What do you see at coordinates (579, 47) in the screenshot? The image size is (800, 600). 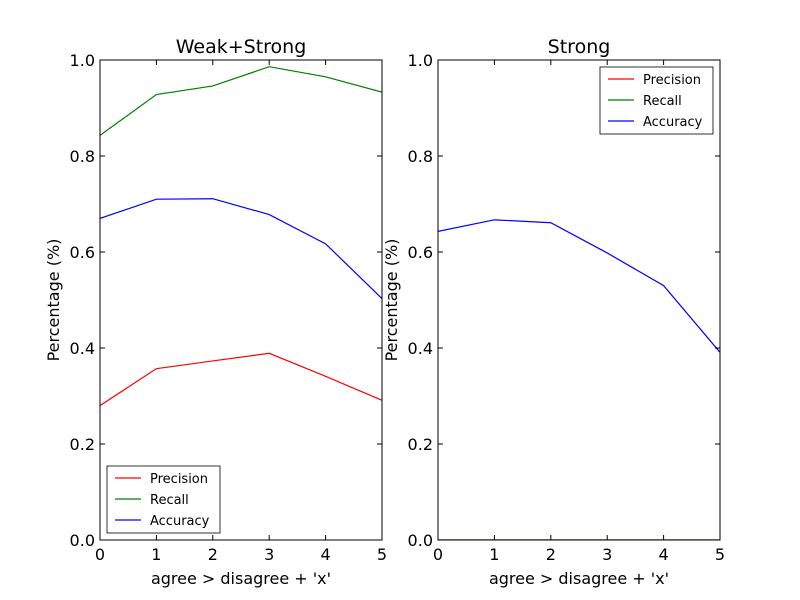 I see `panel-title: Strong` at bounding box center [579, 47].